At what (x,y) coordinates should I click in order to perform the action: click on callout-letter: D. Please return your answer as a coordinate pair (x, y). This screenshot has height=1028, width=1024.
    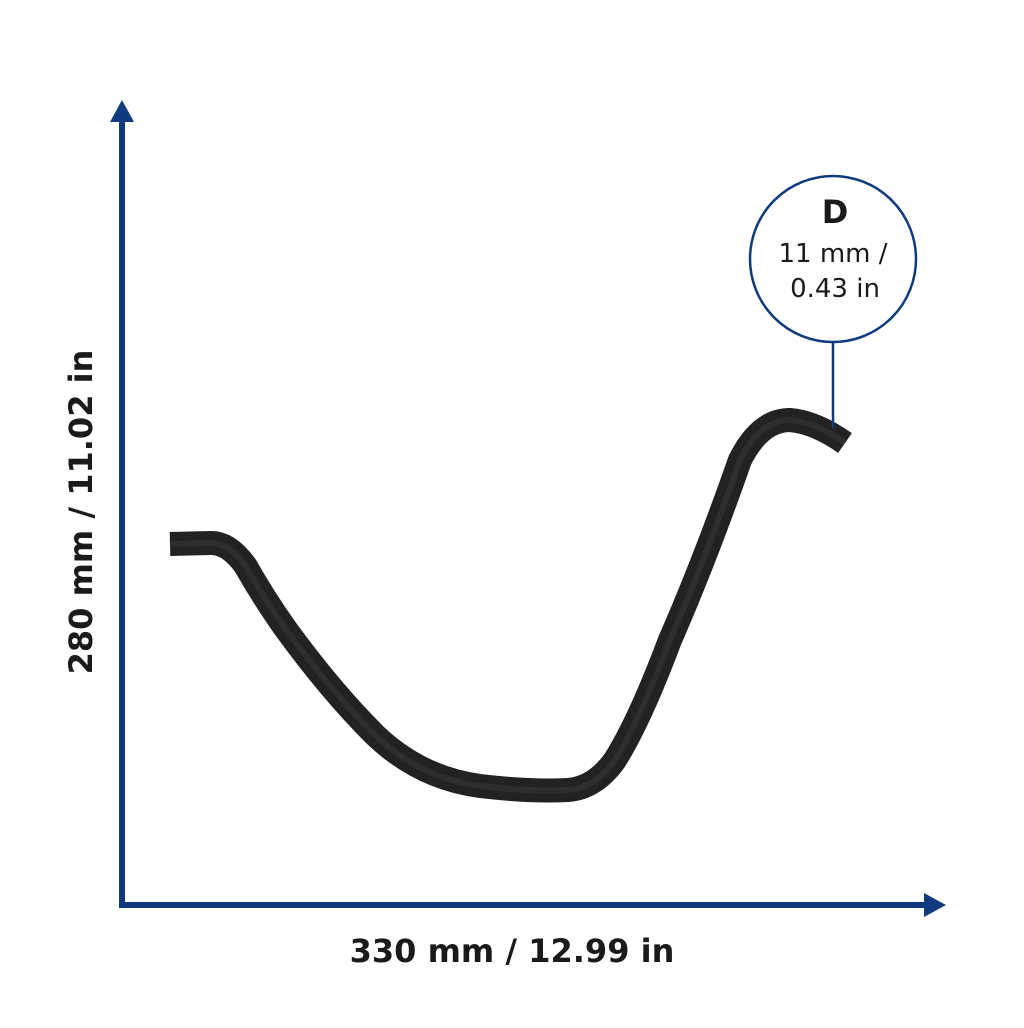
    Looking at the image, I should click on (835, 212).